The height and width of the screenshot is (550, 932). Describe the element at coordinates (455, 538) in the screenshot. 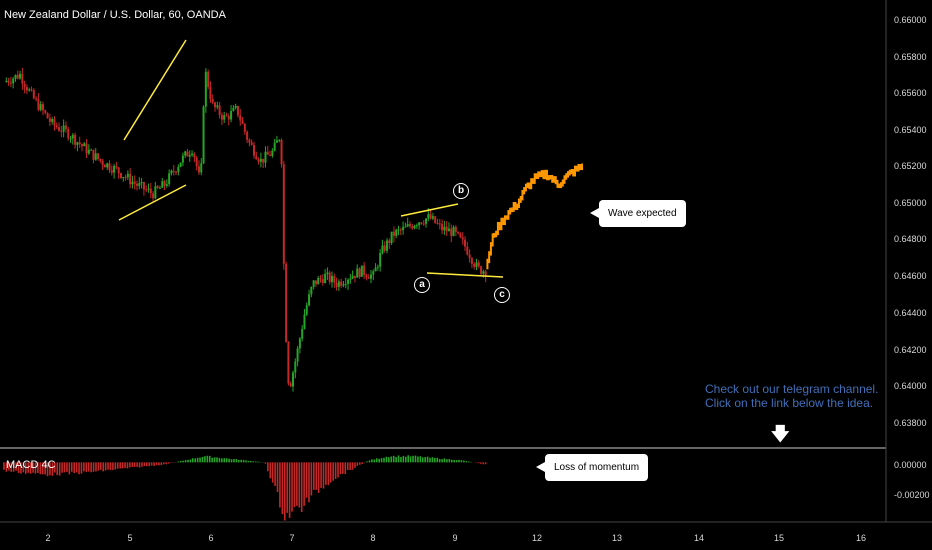

I see `x-tick: 9` at that location.